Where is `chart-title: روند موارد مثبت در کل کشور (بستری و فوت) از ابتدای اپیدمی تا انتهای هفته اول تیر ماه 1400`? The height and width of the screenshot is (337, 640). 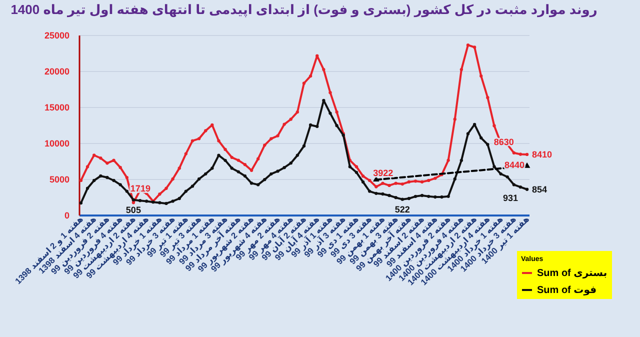 chart-title: روند موارد مثبت در کل کشور (بستری و فوت) از ابتدای اپیدمی تا انتهای هفته اول تیر ماه 1400 is located at coordinates (304, 10).